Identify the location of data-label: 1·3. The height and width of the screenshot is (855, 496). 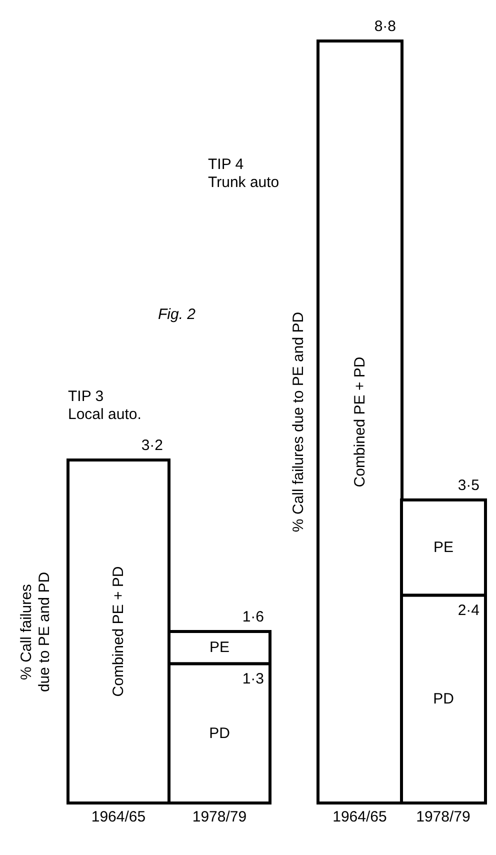
(253, 679).